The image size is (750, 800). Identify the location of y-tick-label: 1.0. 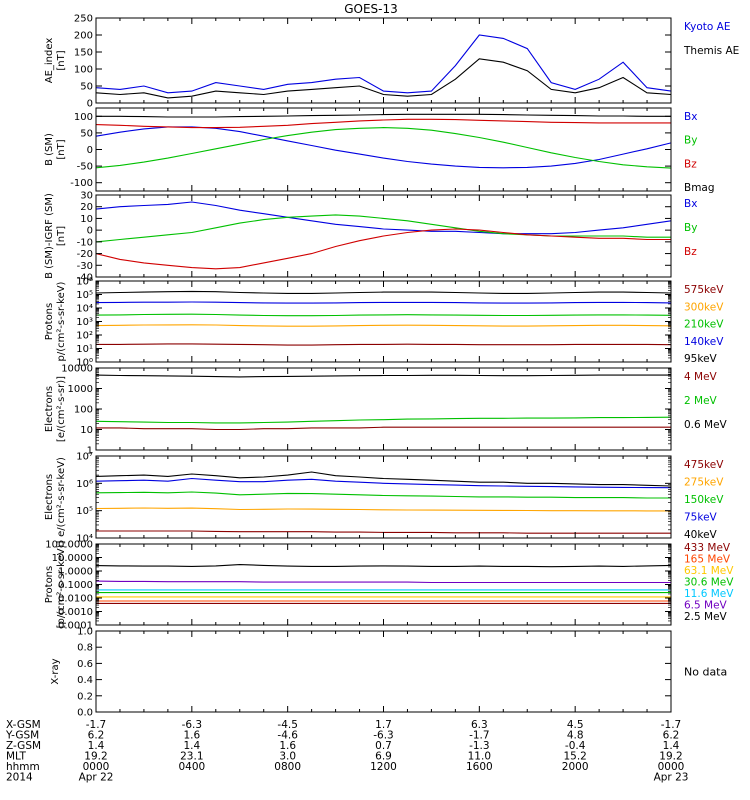
(85, 632).